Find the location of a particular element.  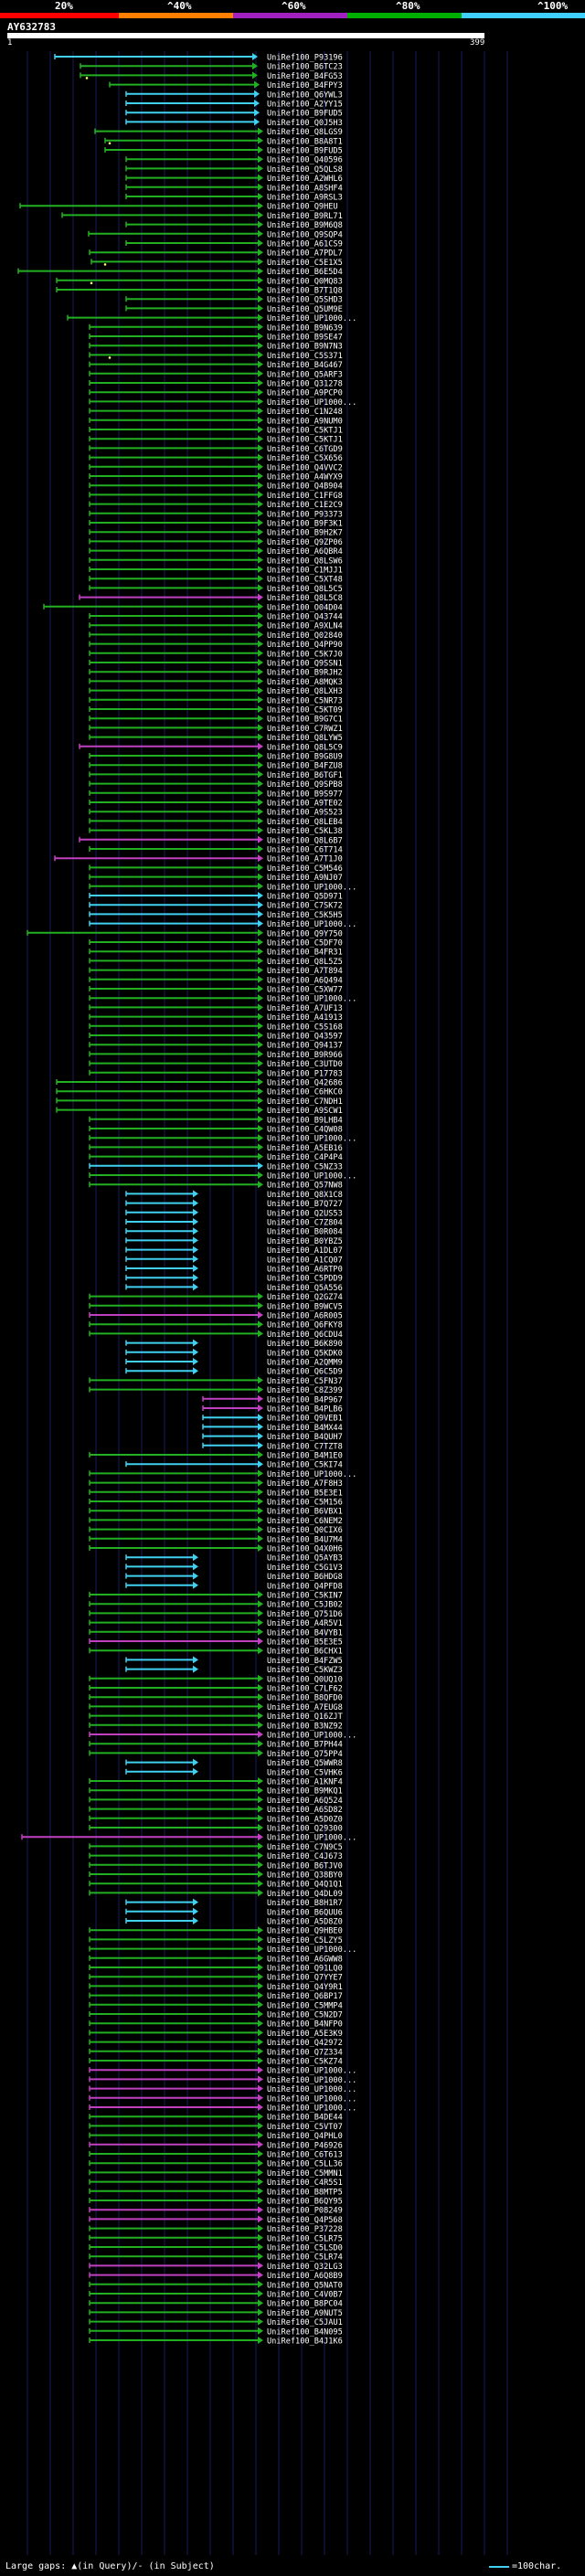

hit-row: UniRef100_C3UTD0 is located at coordinates (216, 1064).